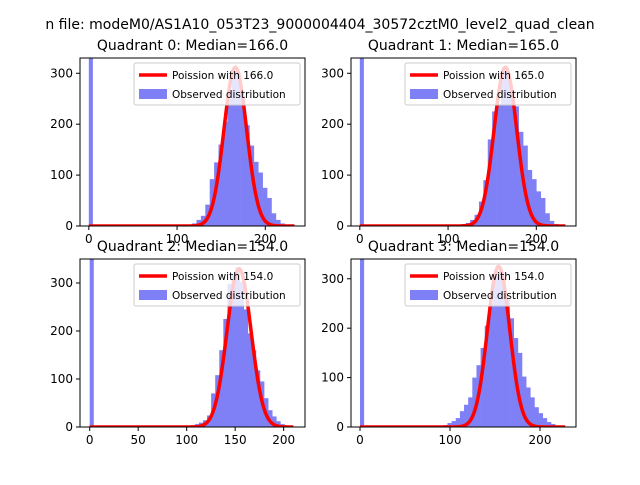 Image resolution: width=640 pixels, height=485 pixels. Describe the element at coordinates (463, 46) in the screenshot. I see `subplot-title: Quadrant 1: Median=165.0` at that location.